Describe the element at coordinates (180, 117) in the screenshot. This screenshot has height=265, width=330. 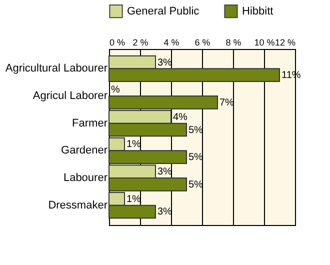
I see `data-label: 4%` at that location.